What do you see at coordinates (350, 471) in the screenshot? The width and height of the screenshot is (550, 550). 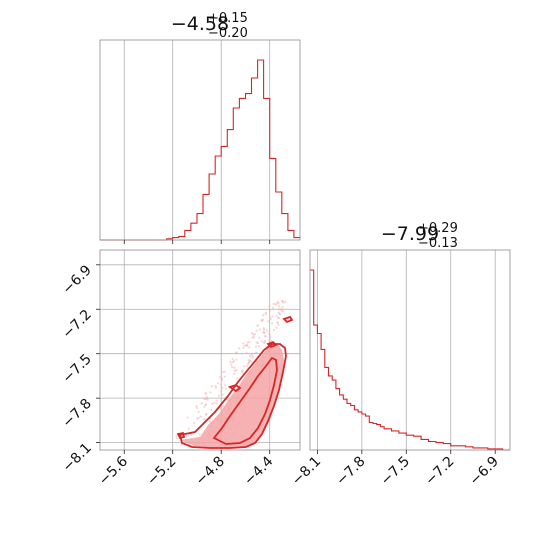 I see `x-tick-label: −7.8` at bounding box center [350, 471].